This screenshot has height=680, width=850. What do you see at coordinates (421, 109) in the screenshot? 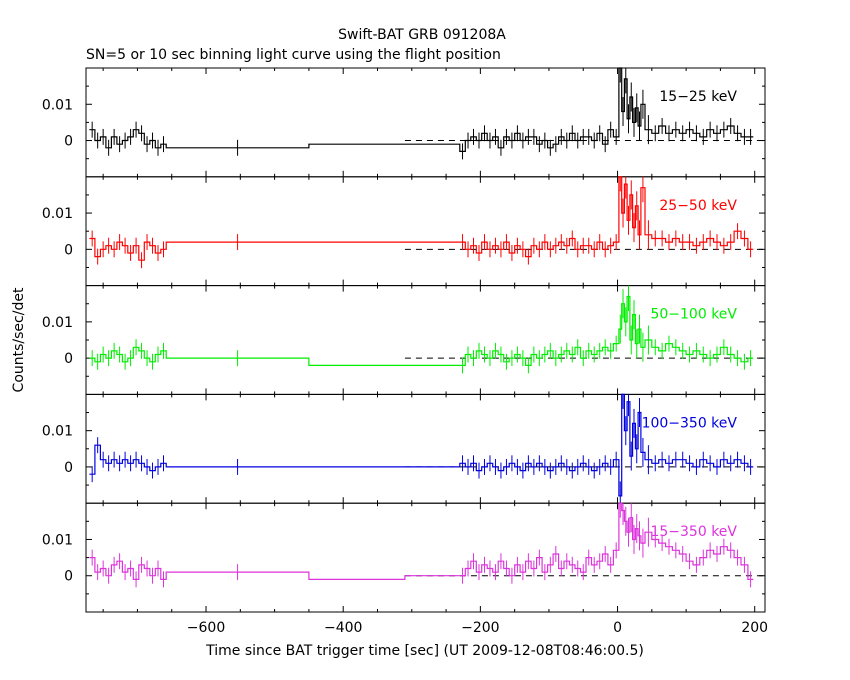
I see `panel-1-series-line` at bounding box center [421, 109].